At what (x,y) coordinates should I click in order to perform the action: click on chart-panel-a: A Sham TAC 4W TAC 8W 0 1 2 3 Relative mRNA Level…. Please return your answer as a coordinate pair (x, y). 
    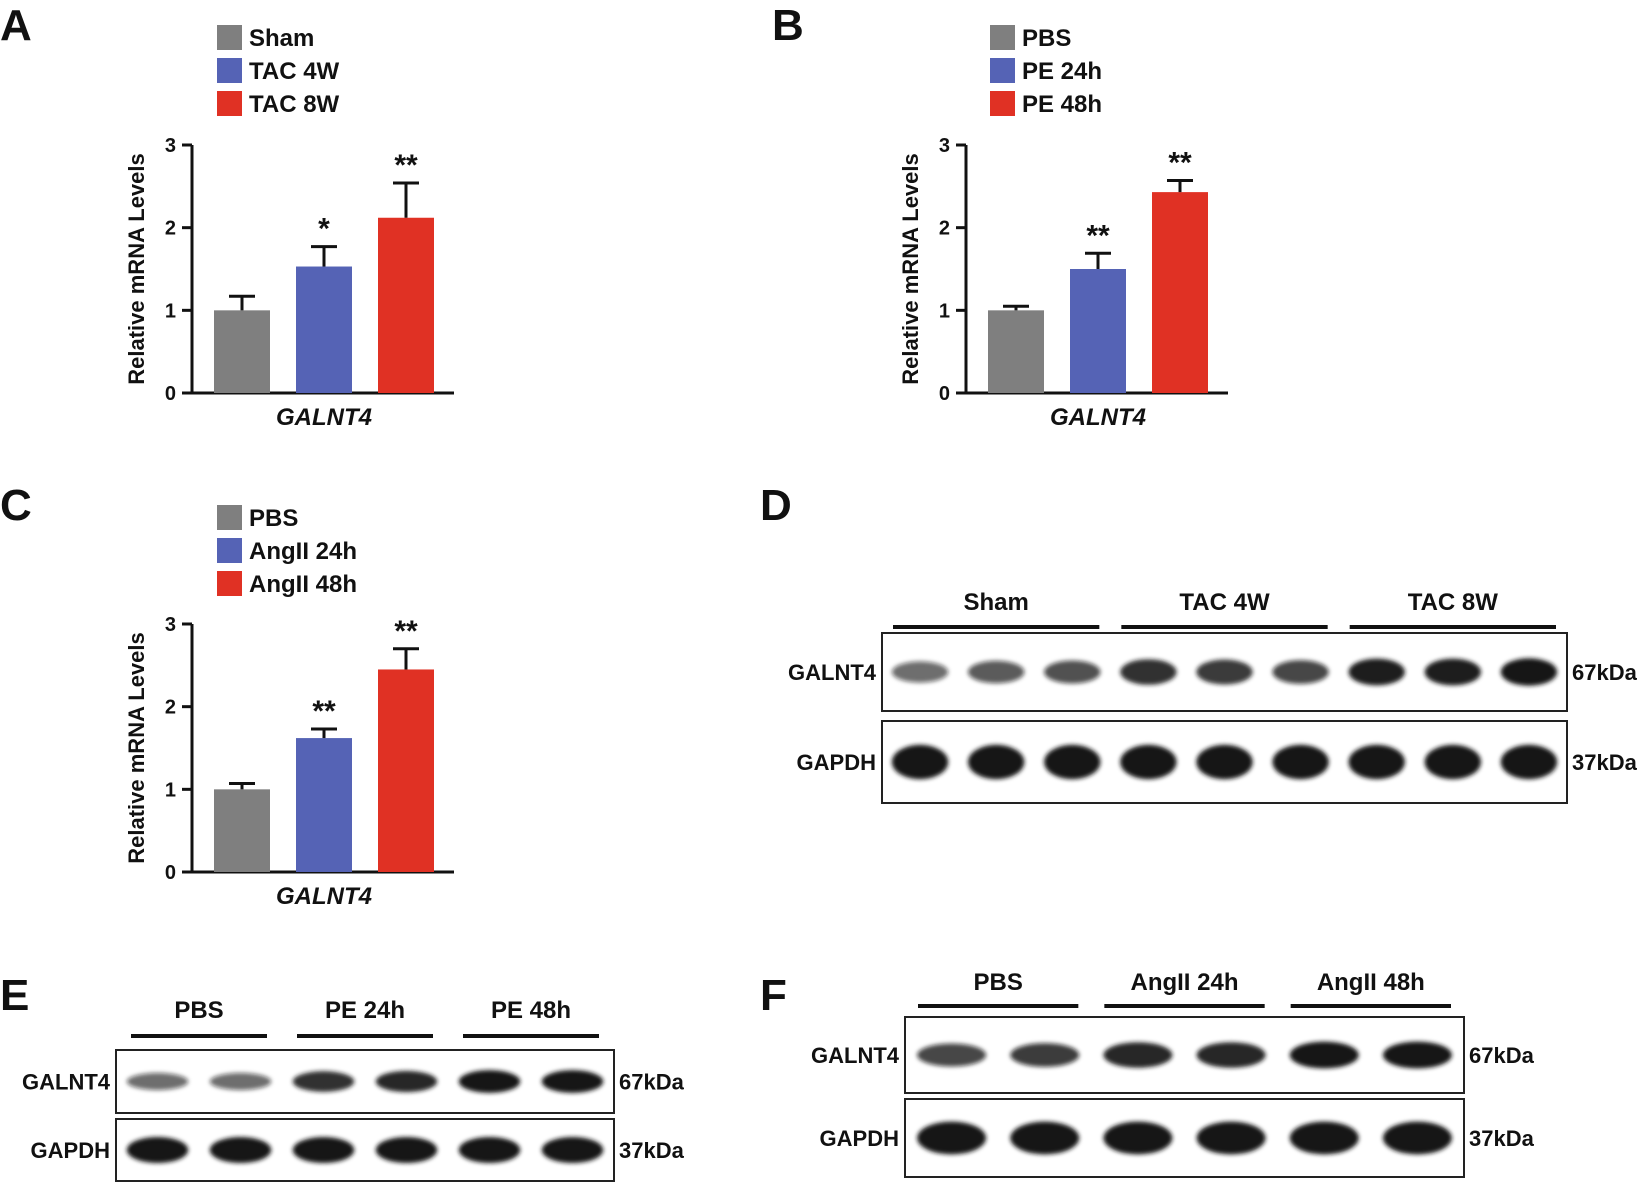
    Looking at the image, I should click on (227, 216).